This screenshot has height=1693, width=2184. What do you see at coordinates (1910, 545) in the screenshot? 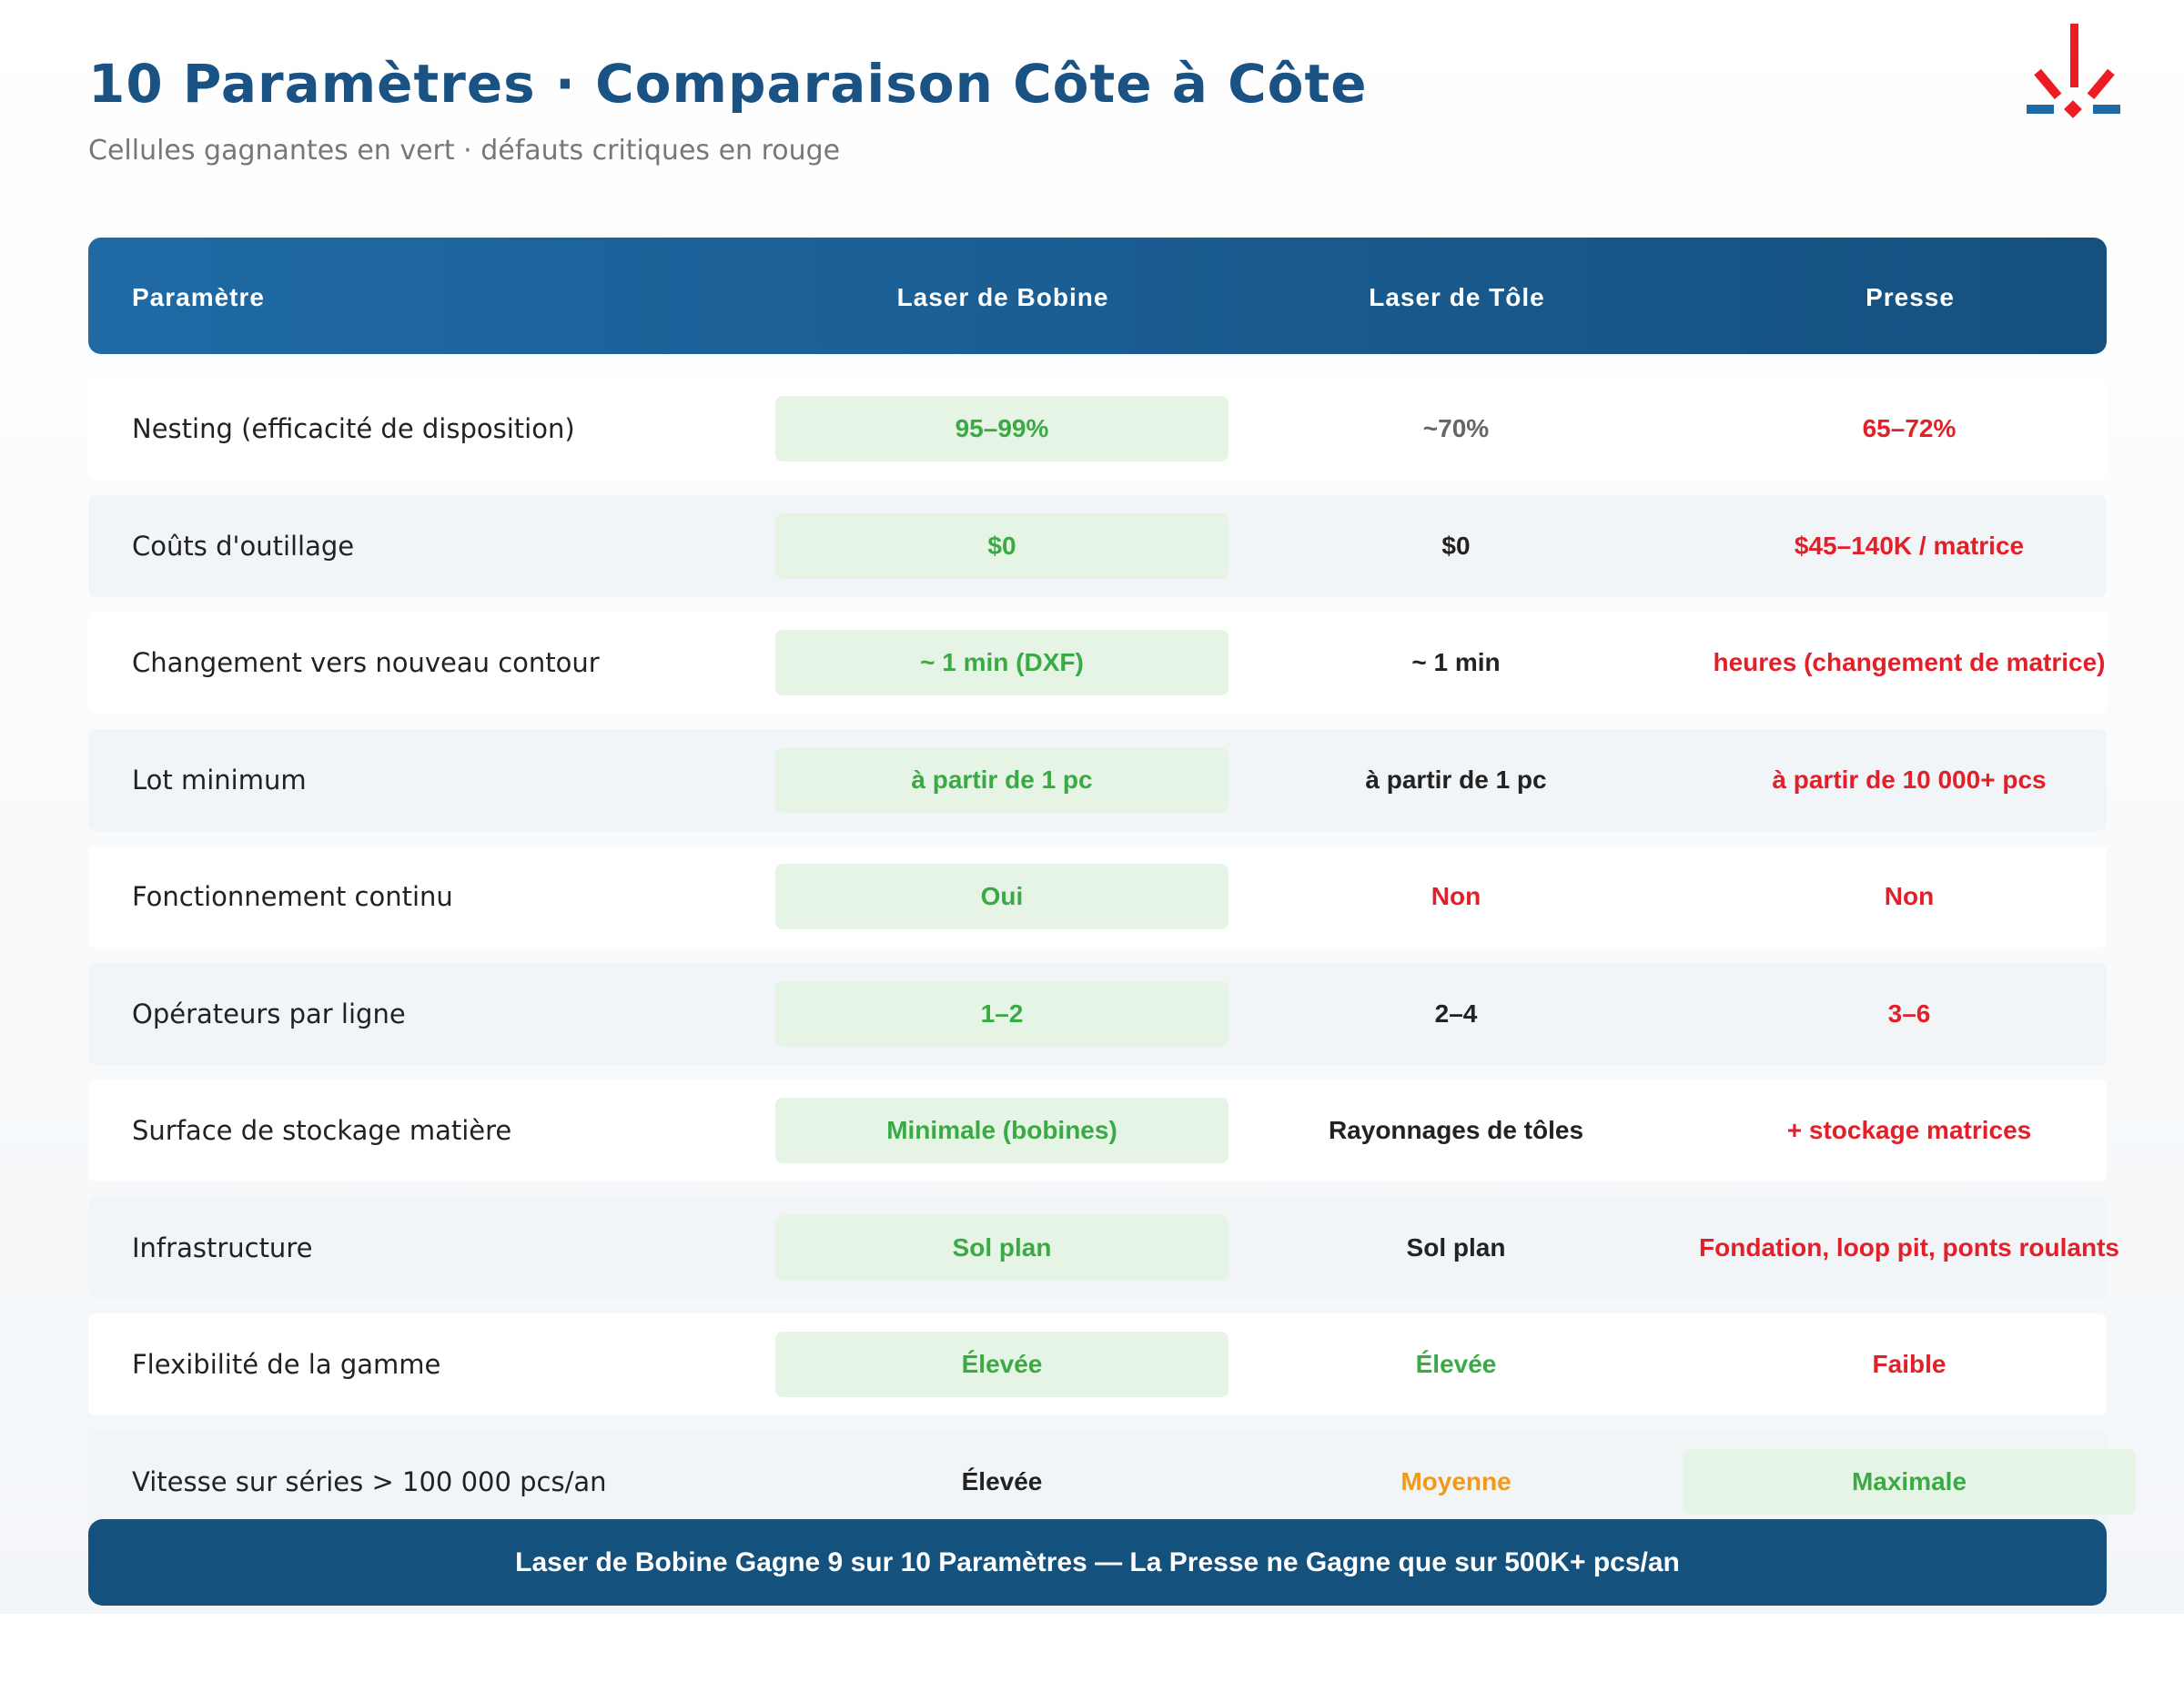
I see `value-cell: $45–140K / matrice` at bounding box center [1910, 545].